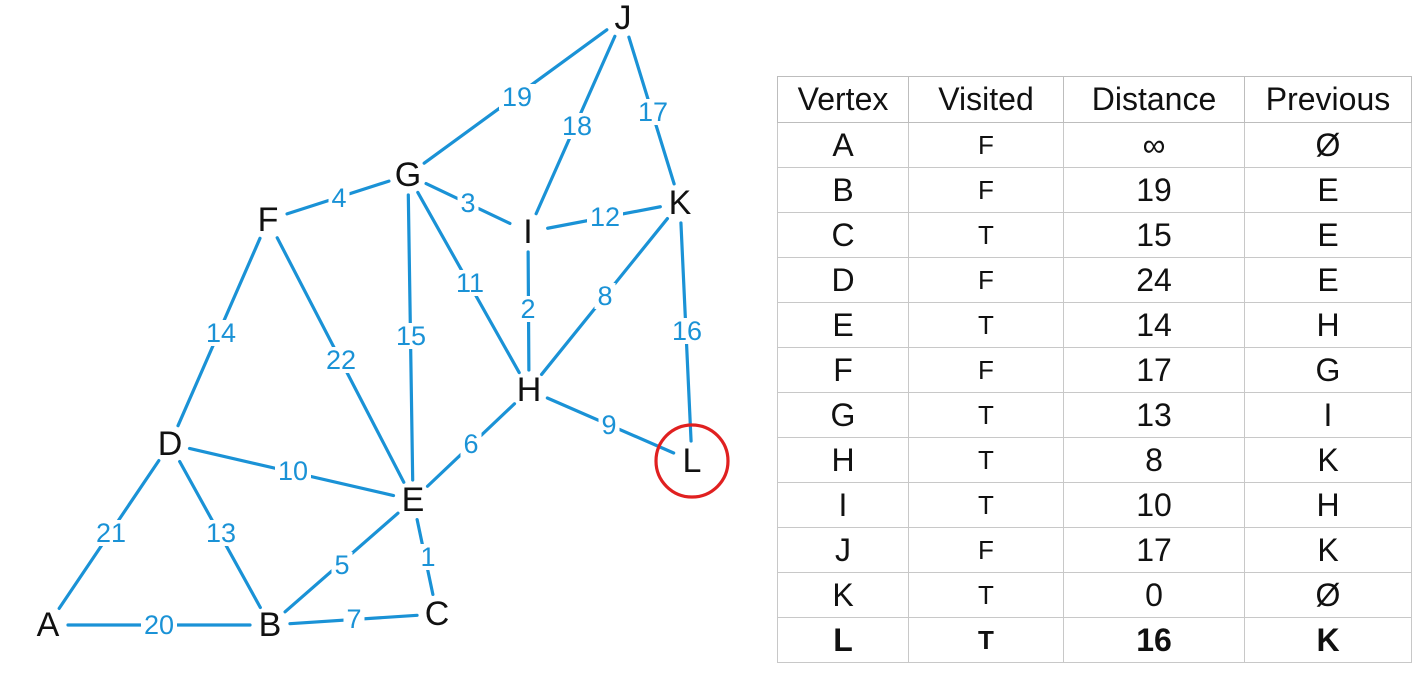  Describe the element at coordinates (341, 565) in the screenshot. I see `edge-weight-E-B: 5` at that location.